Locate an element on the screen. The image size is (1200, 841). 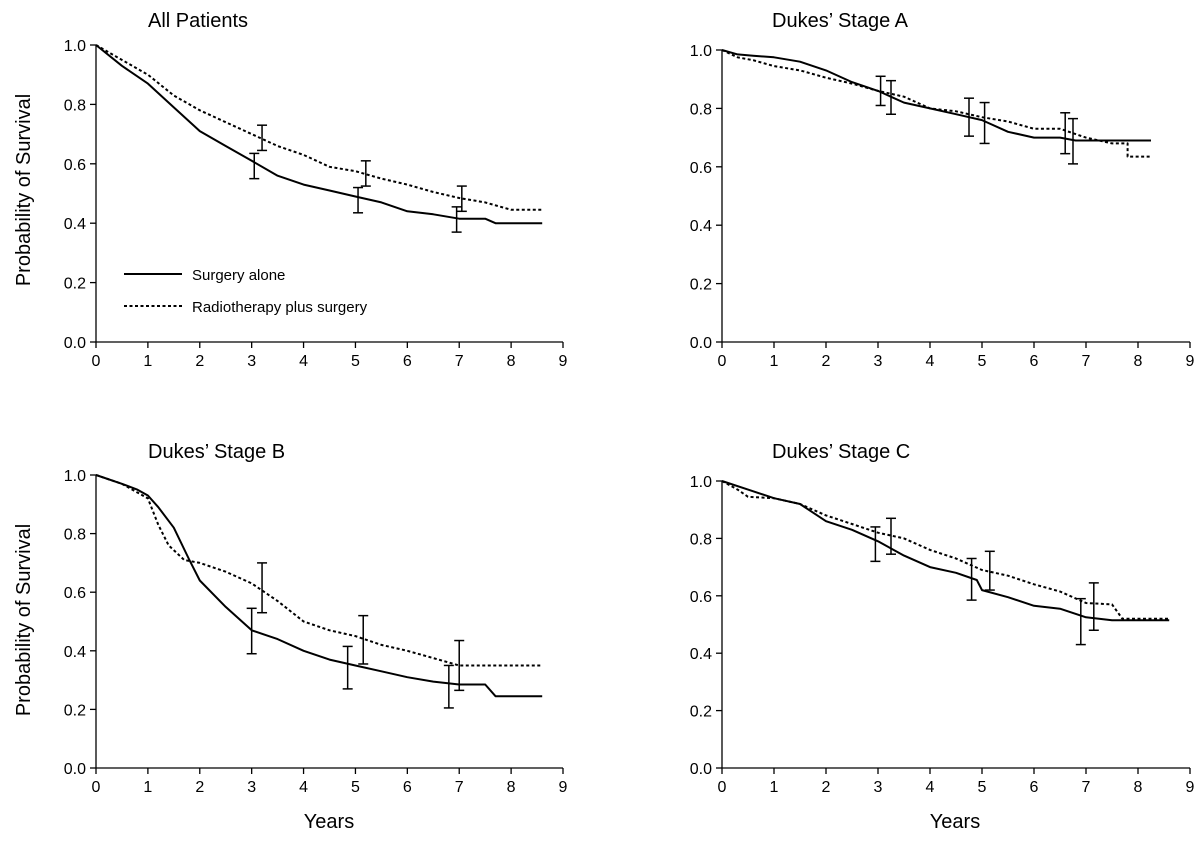
panel-title: Dukes’ Stage A is located at coordinates (840, 21).